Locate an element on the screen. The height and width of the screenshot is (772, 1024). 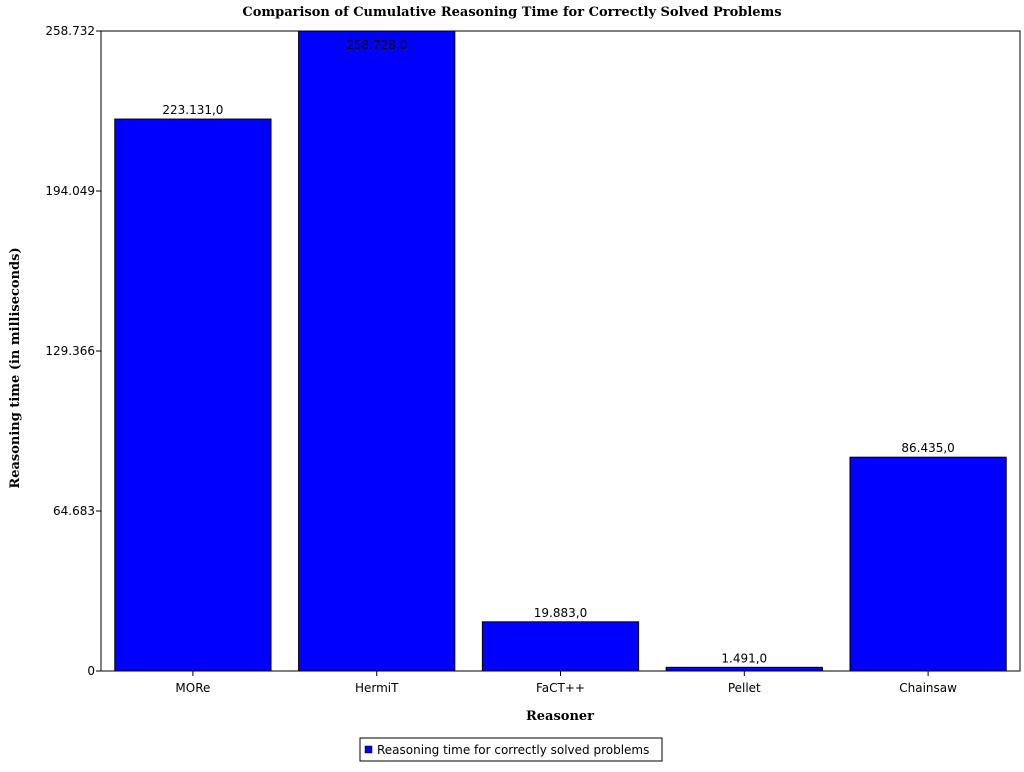
bar-fact- is located at coordinates (560, 646).